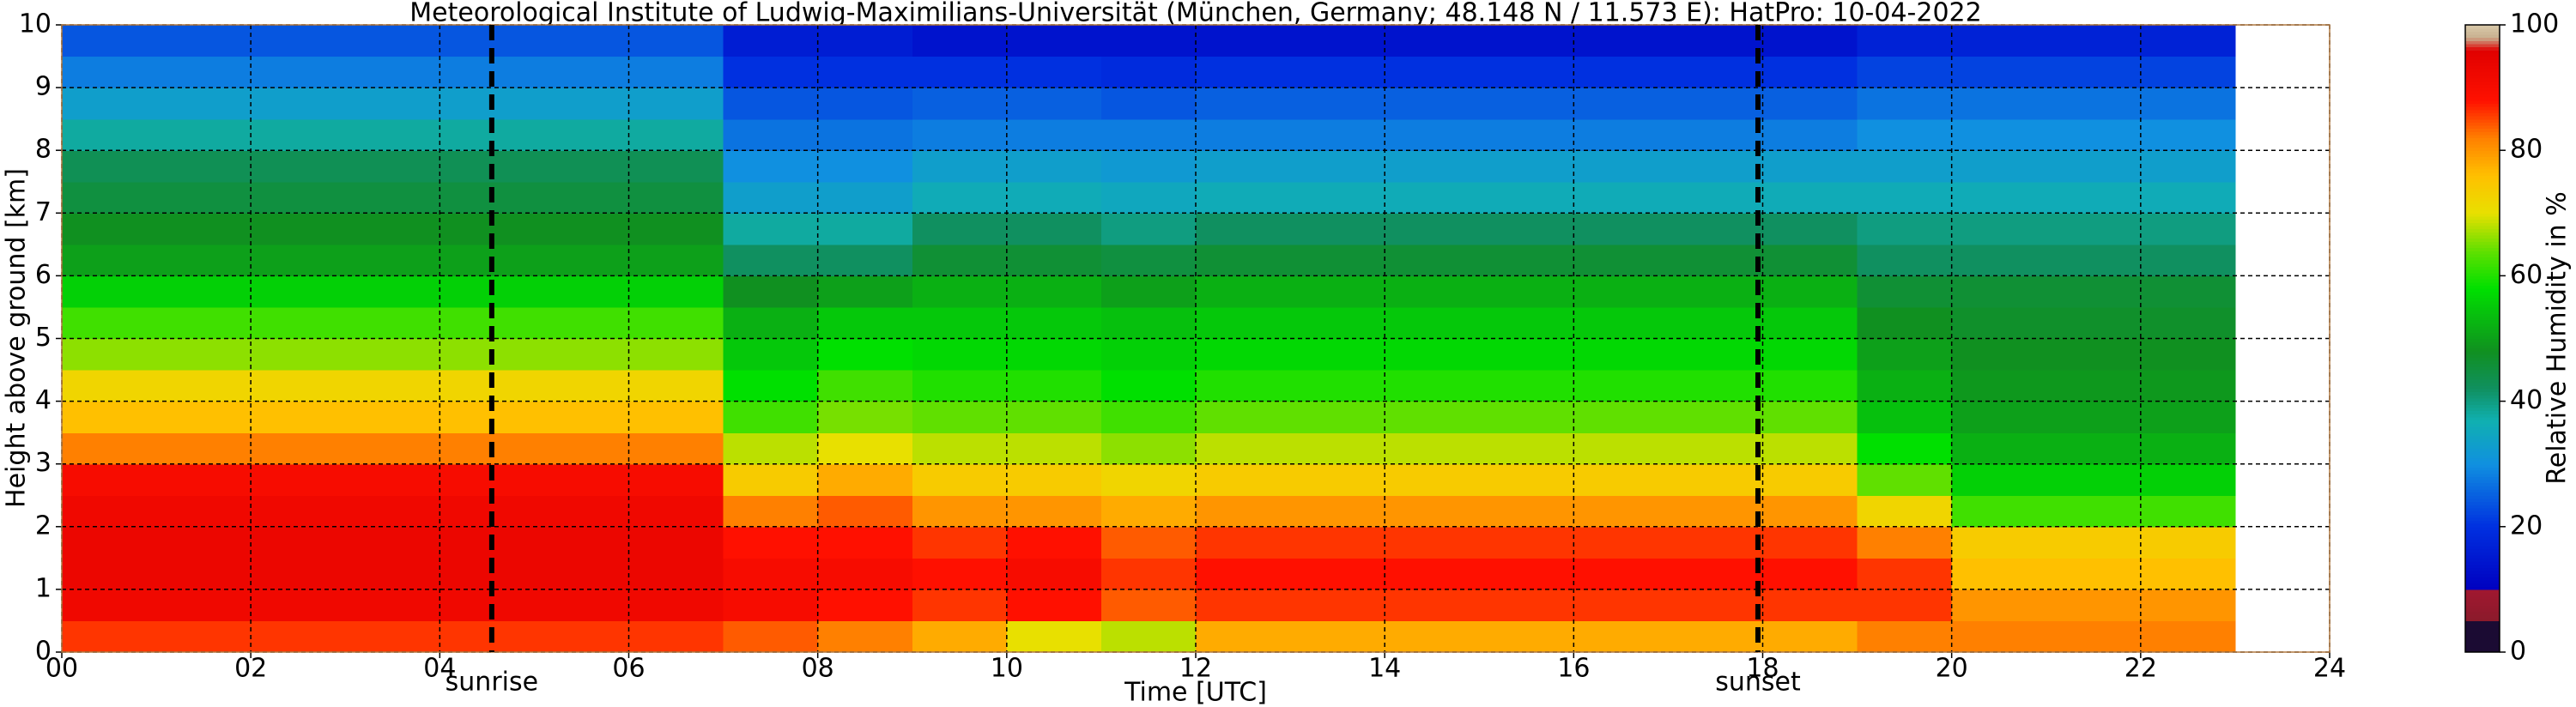 The width and height of the screenshot is (2576, 707). What do you see at coordinates (35, 24) in the screenshot?
I see `y-tick-label: 10` at bounding box center [35, 24].